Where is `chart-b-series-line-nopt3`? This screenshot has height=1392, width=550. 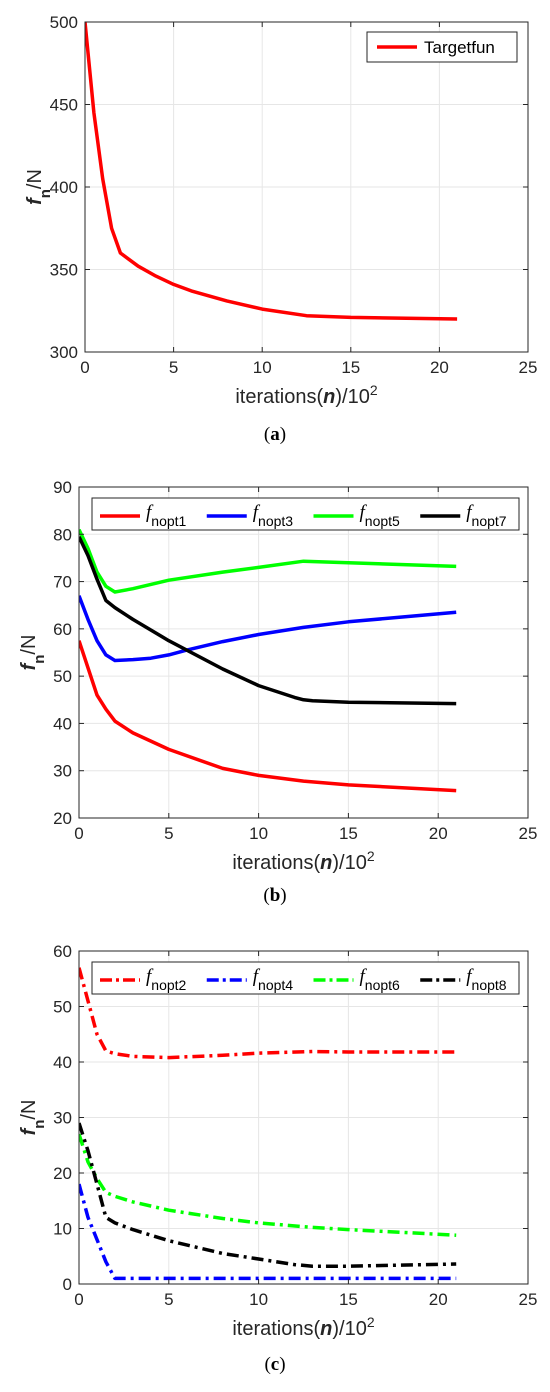 chart-b-series-line-nopt3 is located at coordinates (268, 629).